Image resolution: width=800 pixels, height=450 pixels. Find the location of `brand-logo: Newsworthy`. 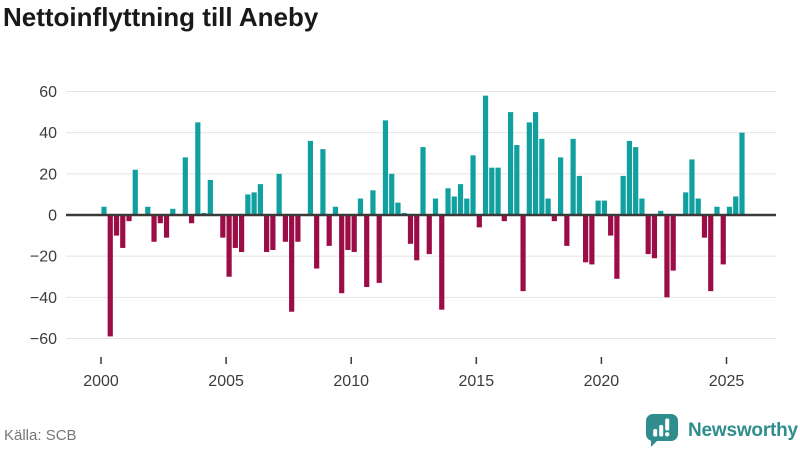

brand-logo: Newsworthy is located at coordinates (721, 430).